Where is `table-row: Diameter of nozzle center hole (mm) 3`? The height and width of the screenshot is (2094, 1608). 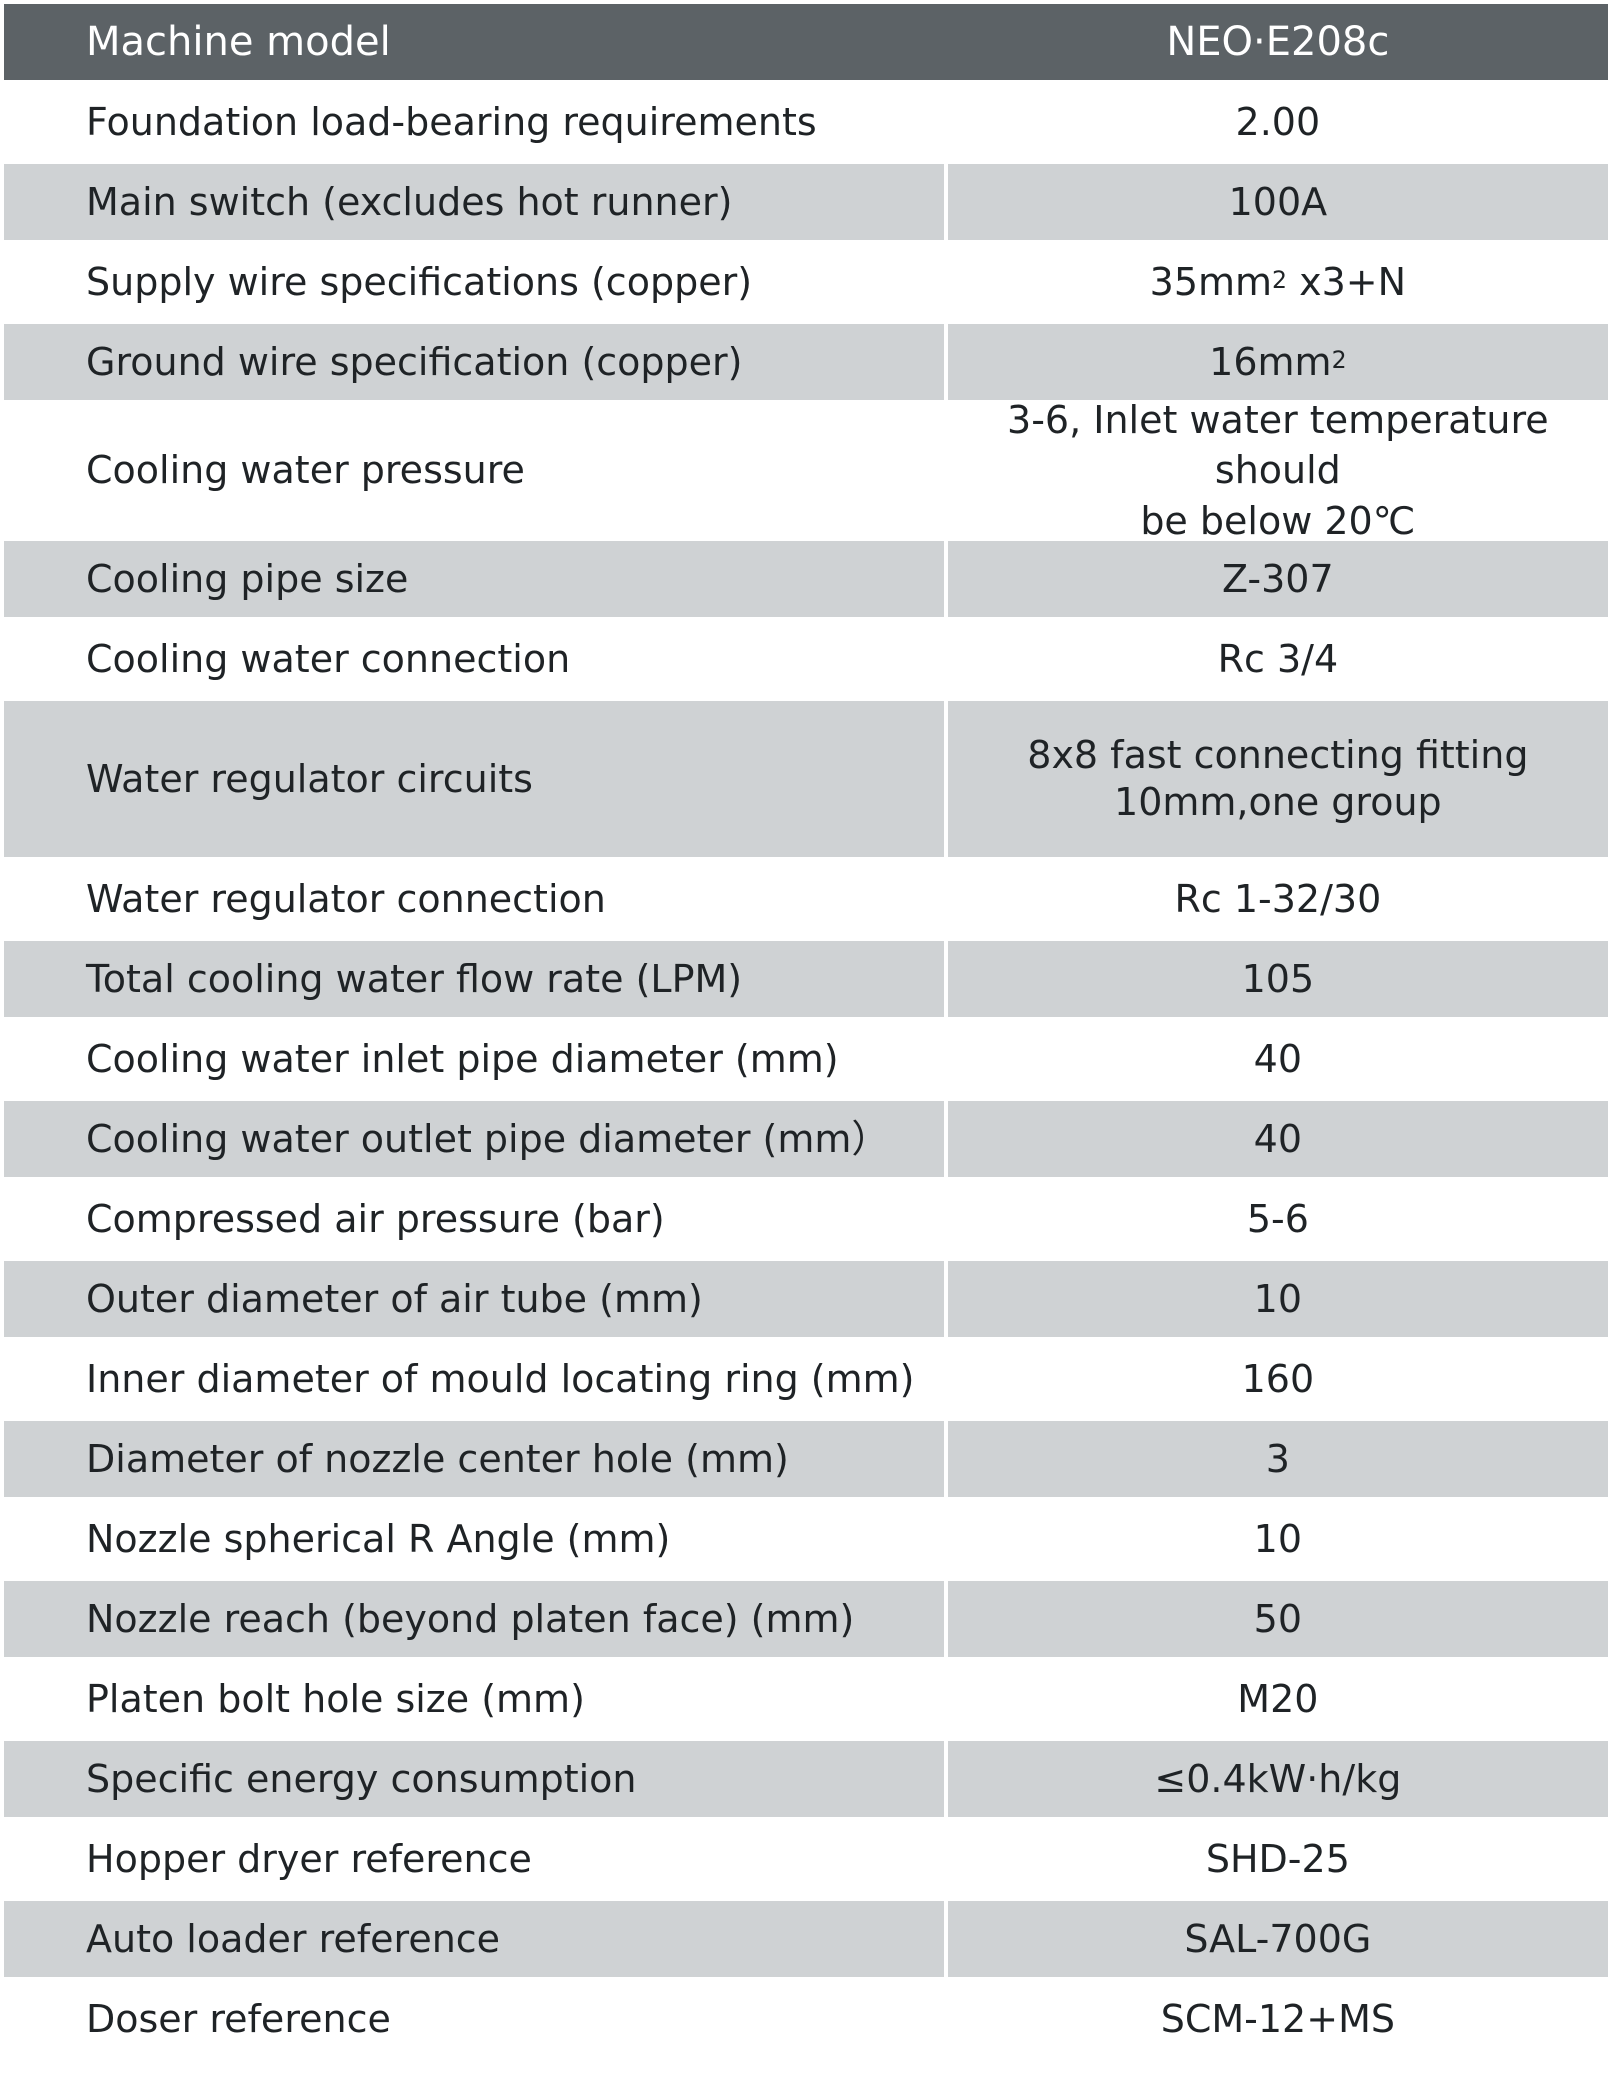 table-row: Diameter of nozzle center hole (mm) 3 is located at coordinates (806, 1459).